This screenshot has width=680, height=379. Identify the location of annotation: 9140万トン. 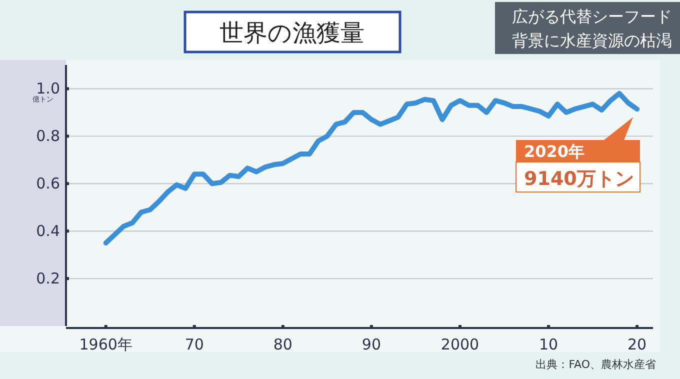
(579, 179).